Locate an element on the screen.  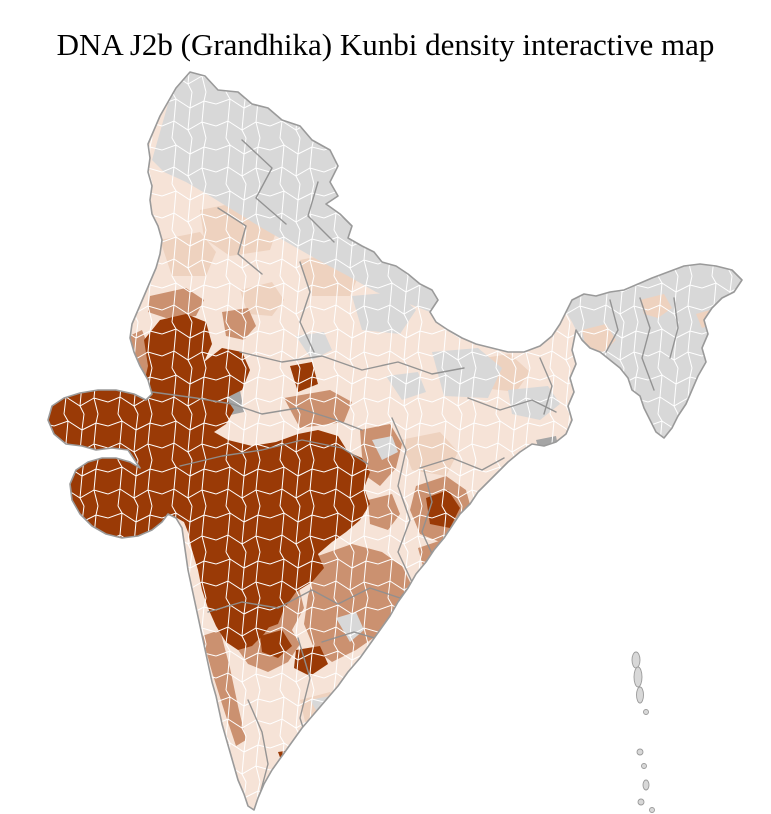
andaman-nicobar-islands is located at coordinates (643, 732).